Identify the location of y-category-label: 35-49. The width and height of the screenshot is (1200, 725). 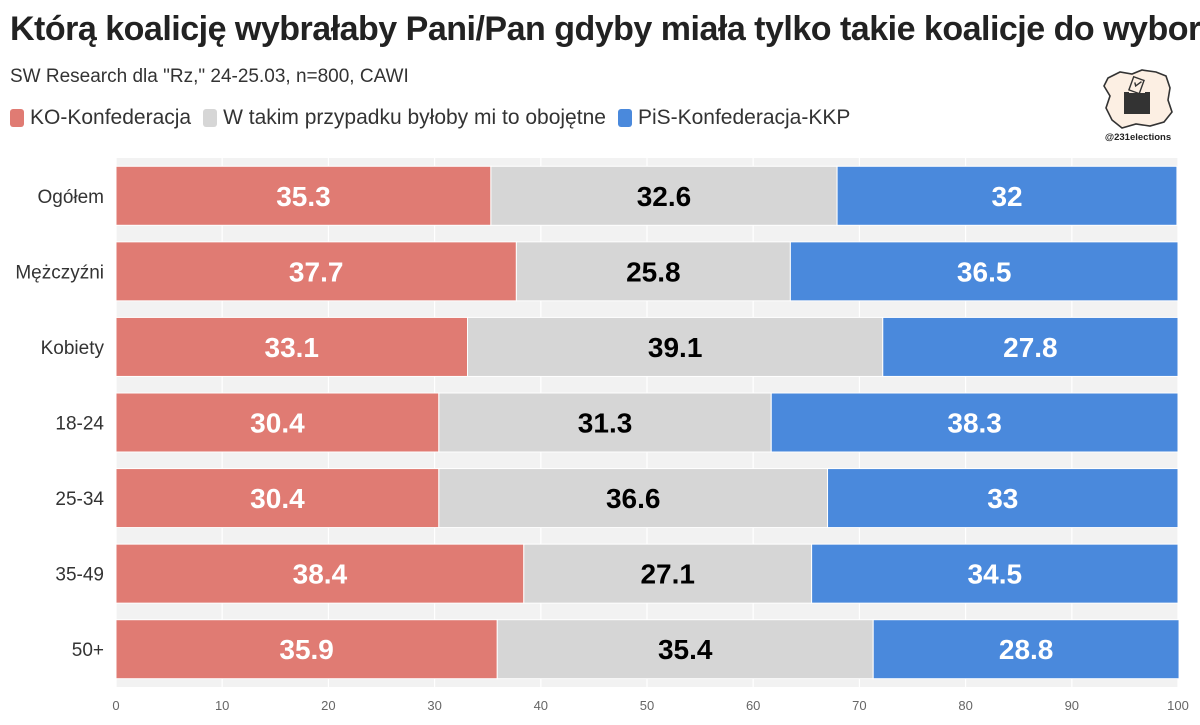
(79, 575).